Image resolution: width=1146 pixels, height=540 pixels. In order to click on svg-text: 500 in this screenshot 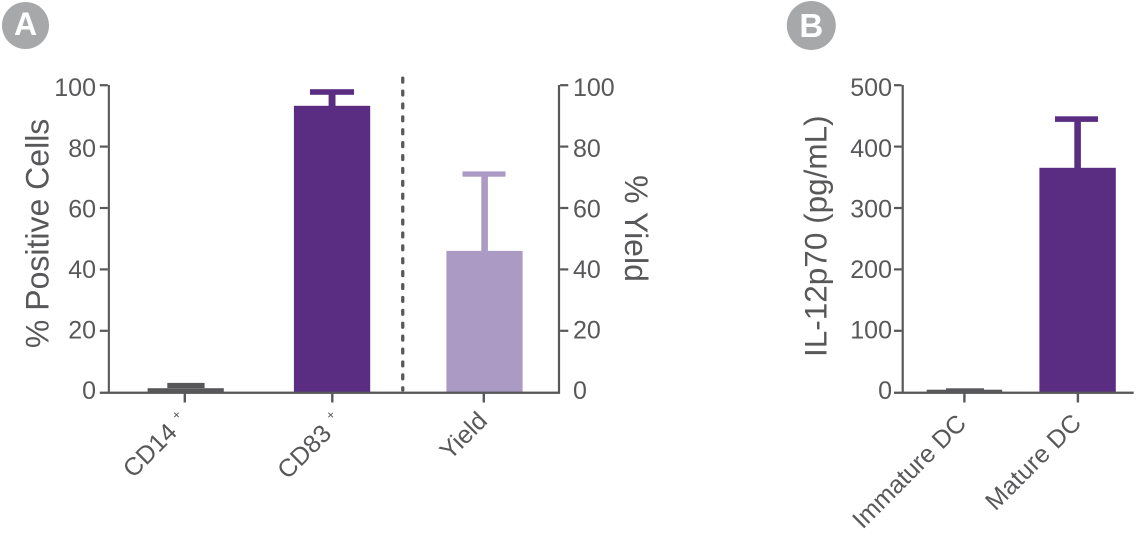, I will do `click(871, 88)`.